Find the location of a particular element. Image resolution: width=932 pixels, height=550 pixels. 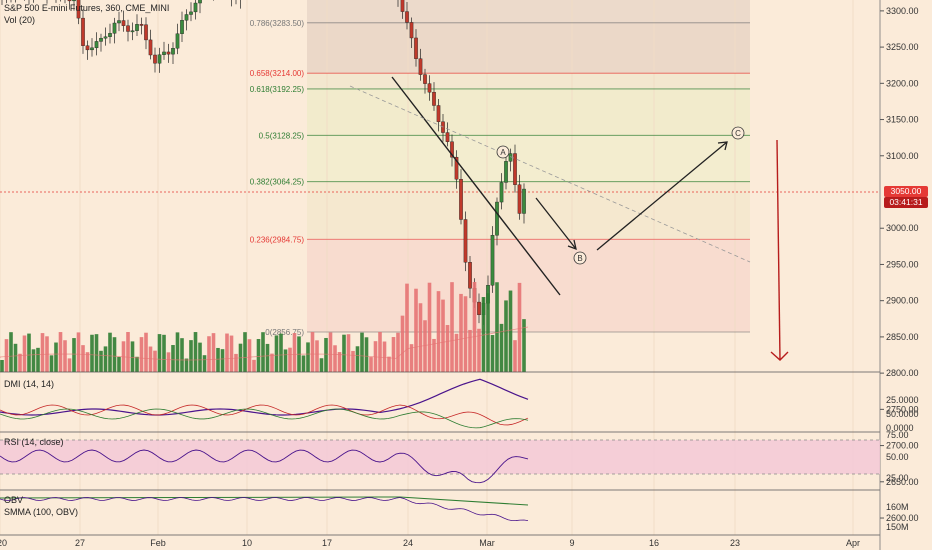

dmi-tick-label: 0.0000 is located at coordinates (900, 428).